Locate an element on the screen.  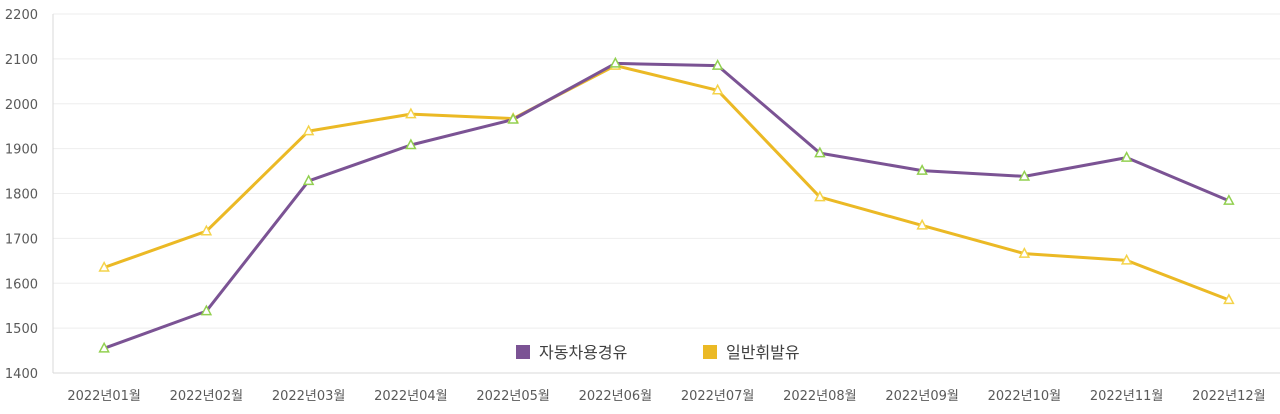
x-tick-label: 2022년11월 is located at coordinates (1127, 396).